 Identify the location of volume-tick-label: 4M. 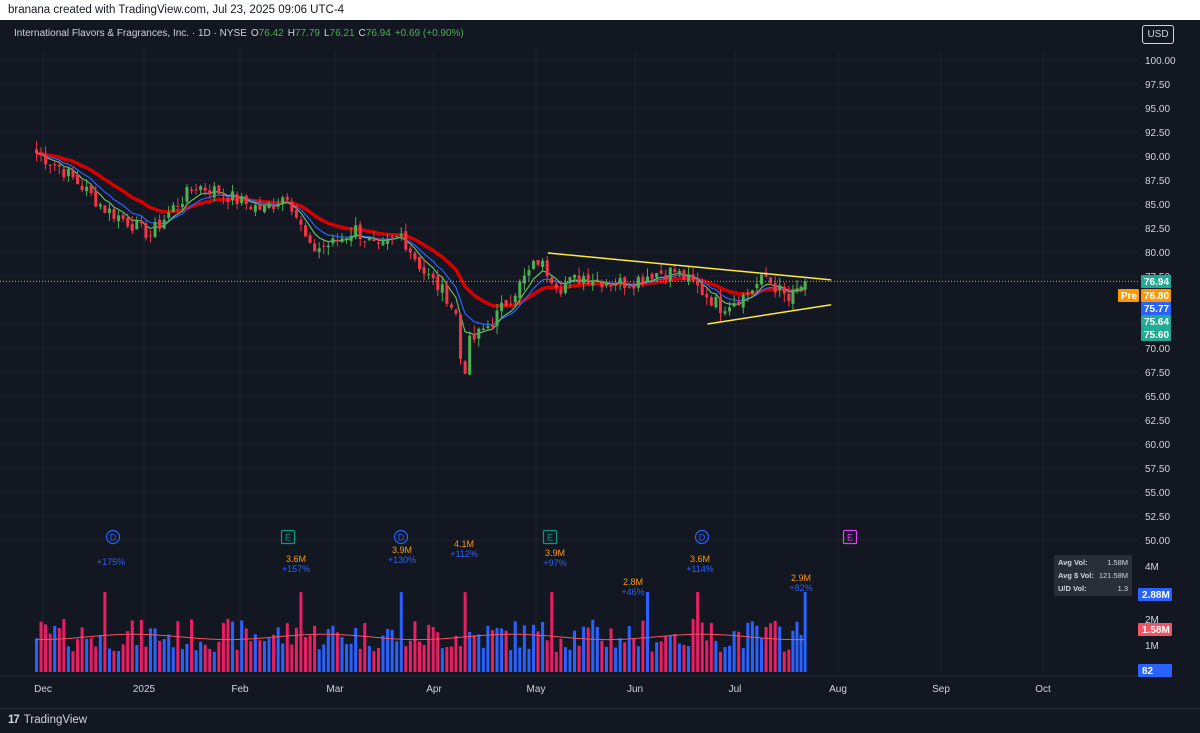
(1152, 567).